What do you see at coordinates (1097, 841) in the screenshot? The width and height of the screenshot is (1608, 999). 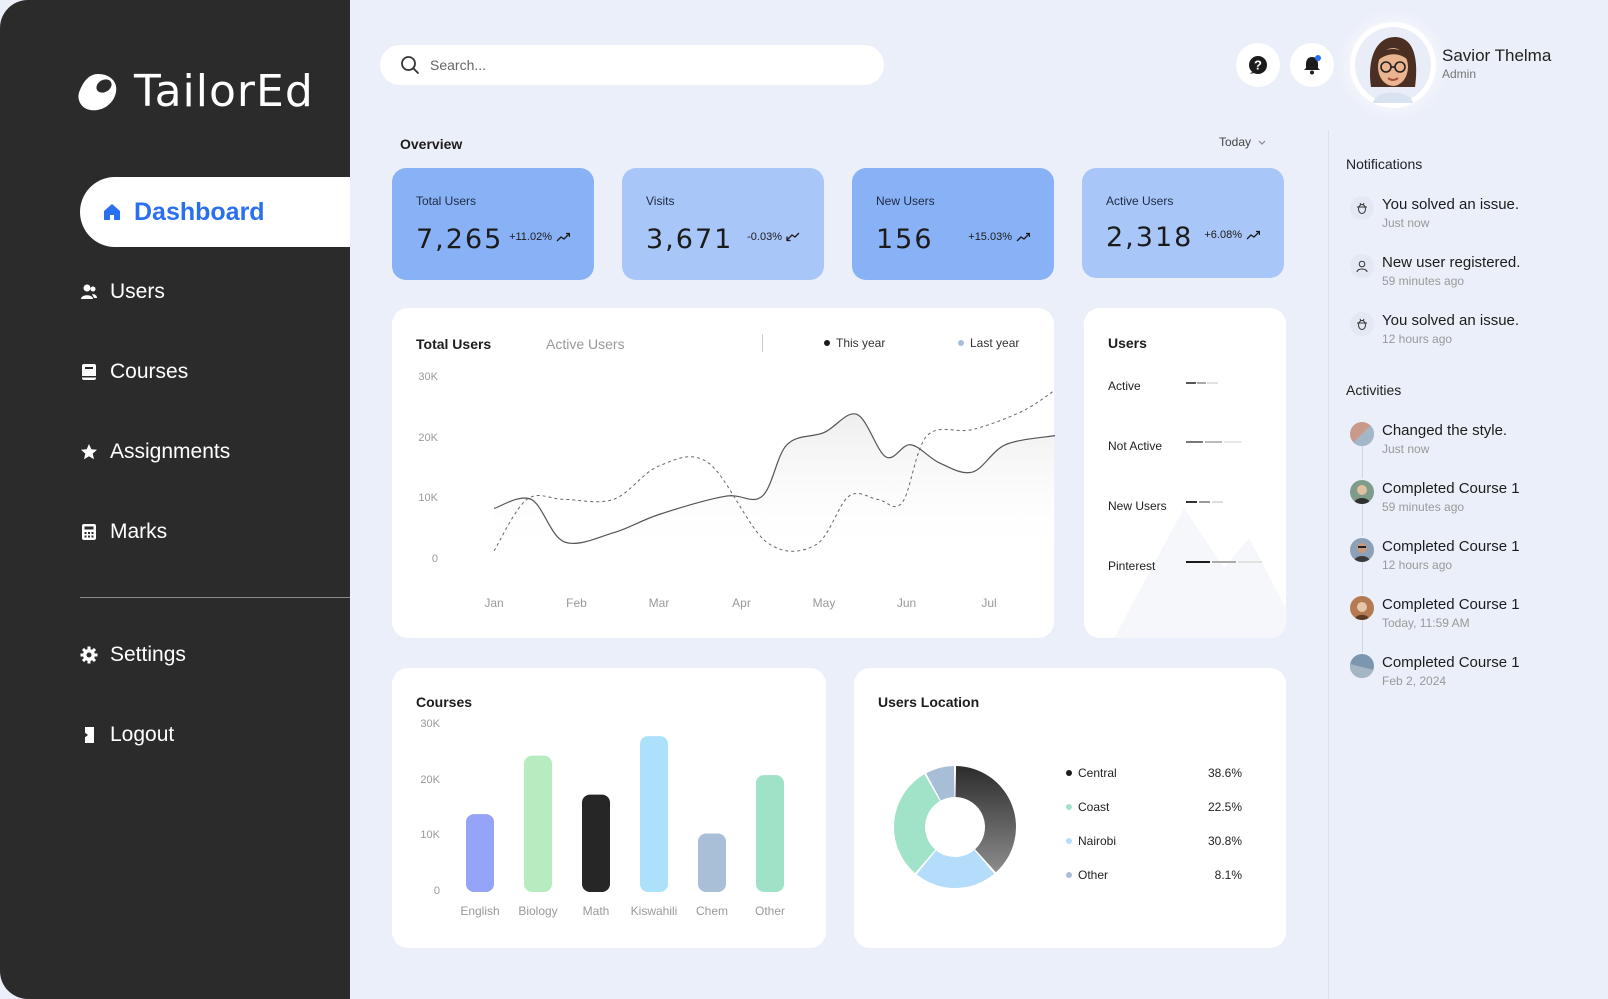 I see `location-name: Nairobi` at bounding box center [1097, 841].